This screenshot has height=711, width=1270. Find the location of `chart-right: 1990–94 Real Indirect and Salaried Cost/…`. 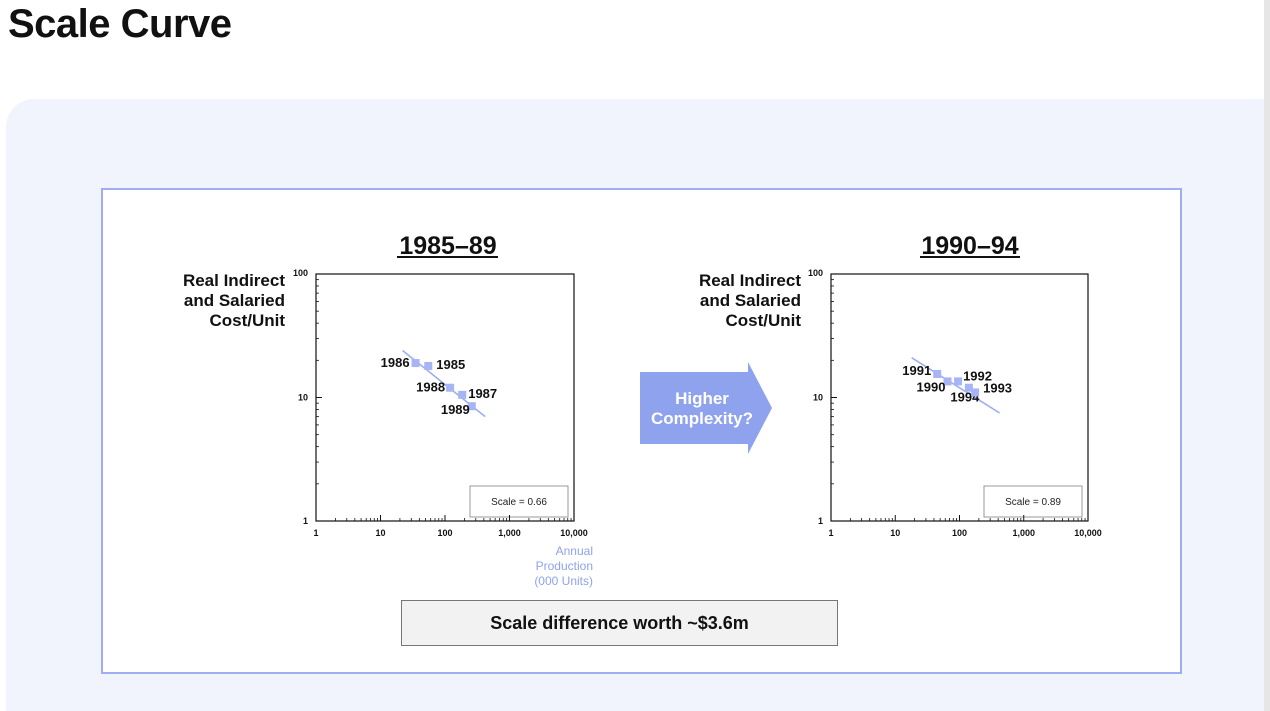

chart-right: 1990–94 Real Indirect and Salaried Cost/… is located at coordinates (900, 385).